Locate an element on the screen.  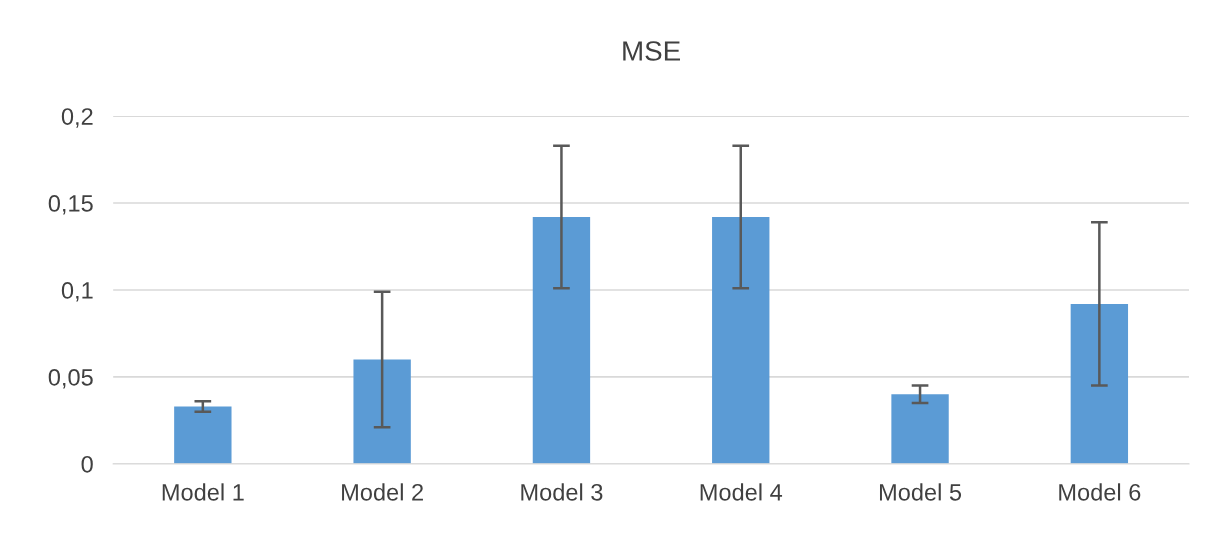
y-tick-label: 0,15 is located at coordinates (70, 205).